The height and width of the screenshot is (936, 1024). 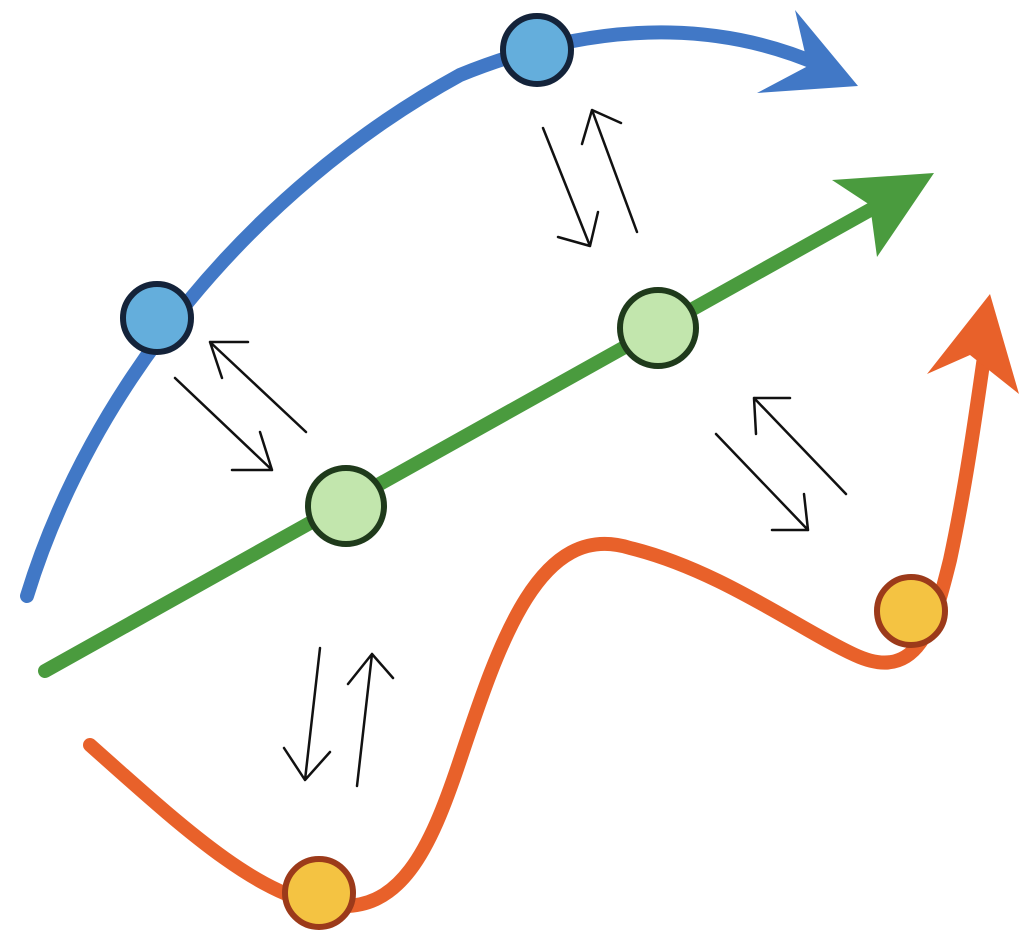 I want to click on exchange-arrow-pair-upper-right, so click(x=590, y=178).